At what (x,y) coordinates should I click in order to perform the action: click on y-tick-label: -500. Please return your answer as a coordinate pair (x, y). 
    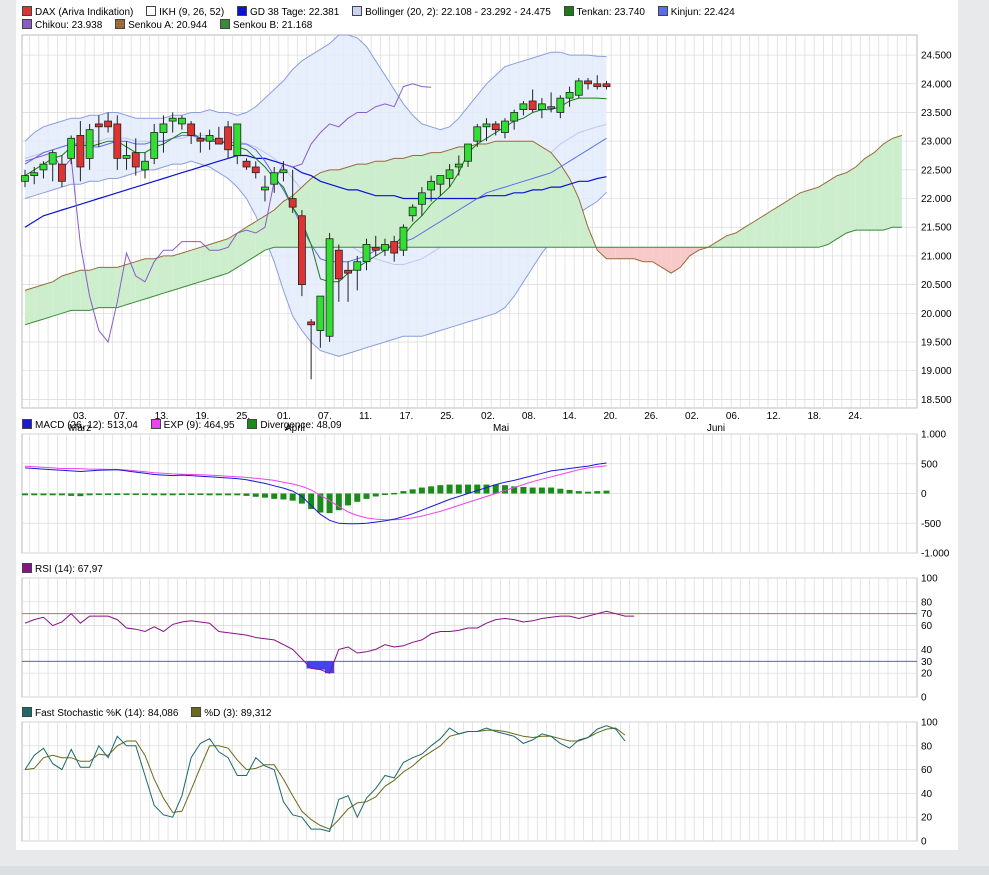
    Looking at the image, I should click on (931, 524).